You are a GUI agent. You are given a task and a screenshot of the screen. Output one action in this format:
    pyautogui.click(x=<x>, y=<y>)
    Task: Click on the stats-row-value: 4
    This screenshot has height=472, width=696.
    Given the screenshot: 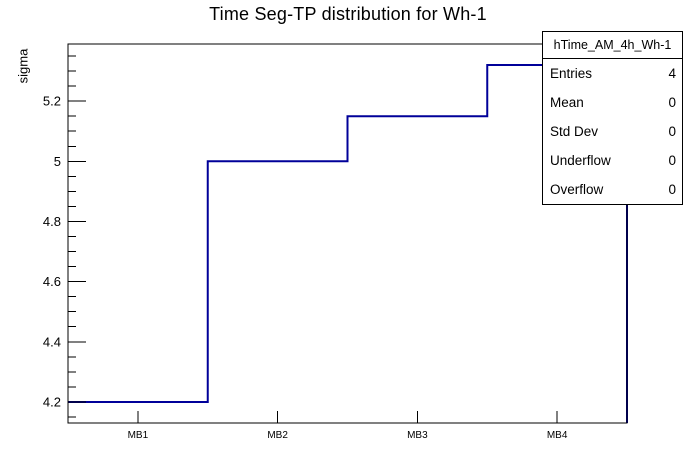 What is the action you would take?
    pyautogui.click(x=672, y=73)
    